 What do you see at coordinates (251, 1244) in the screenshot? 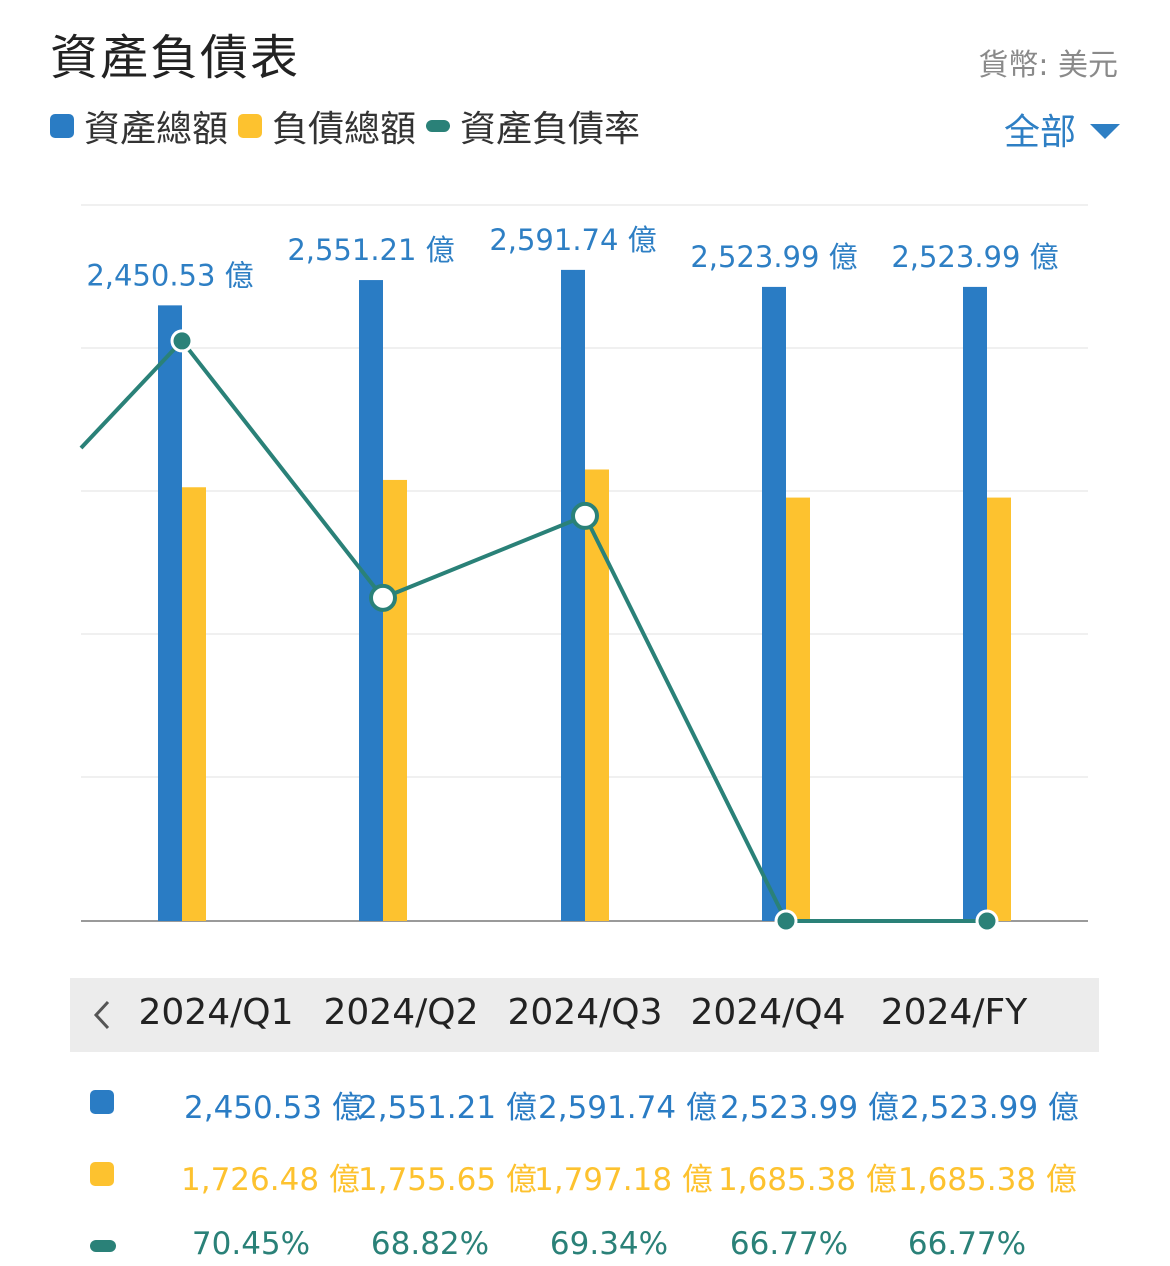
I see `ratio-value-q1: 70.45%` at bounding box center [251, 1244].